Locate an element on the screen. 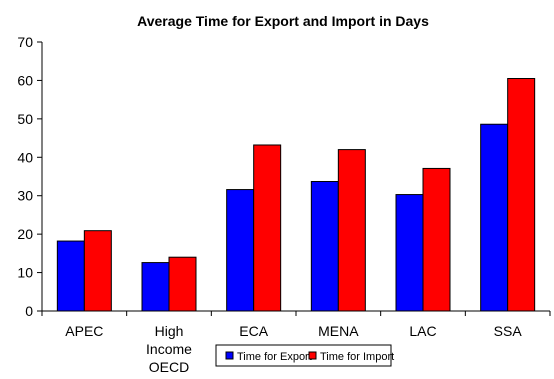 This screenshot has height=379, width=554. bar-export-lac is located at coordinates (409, 253).